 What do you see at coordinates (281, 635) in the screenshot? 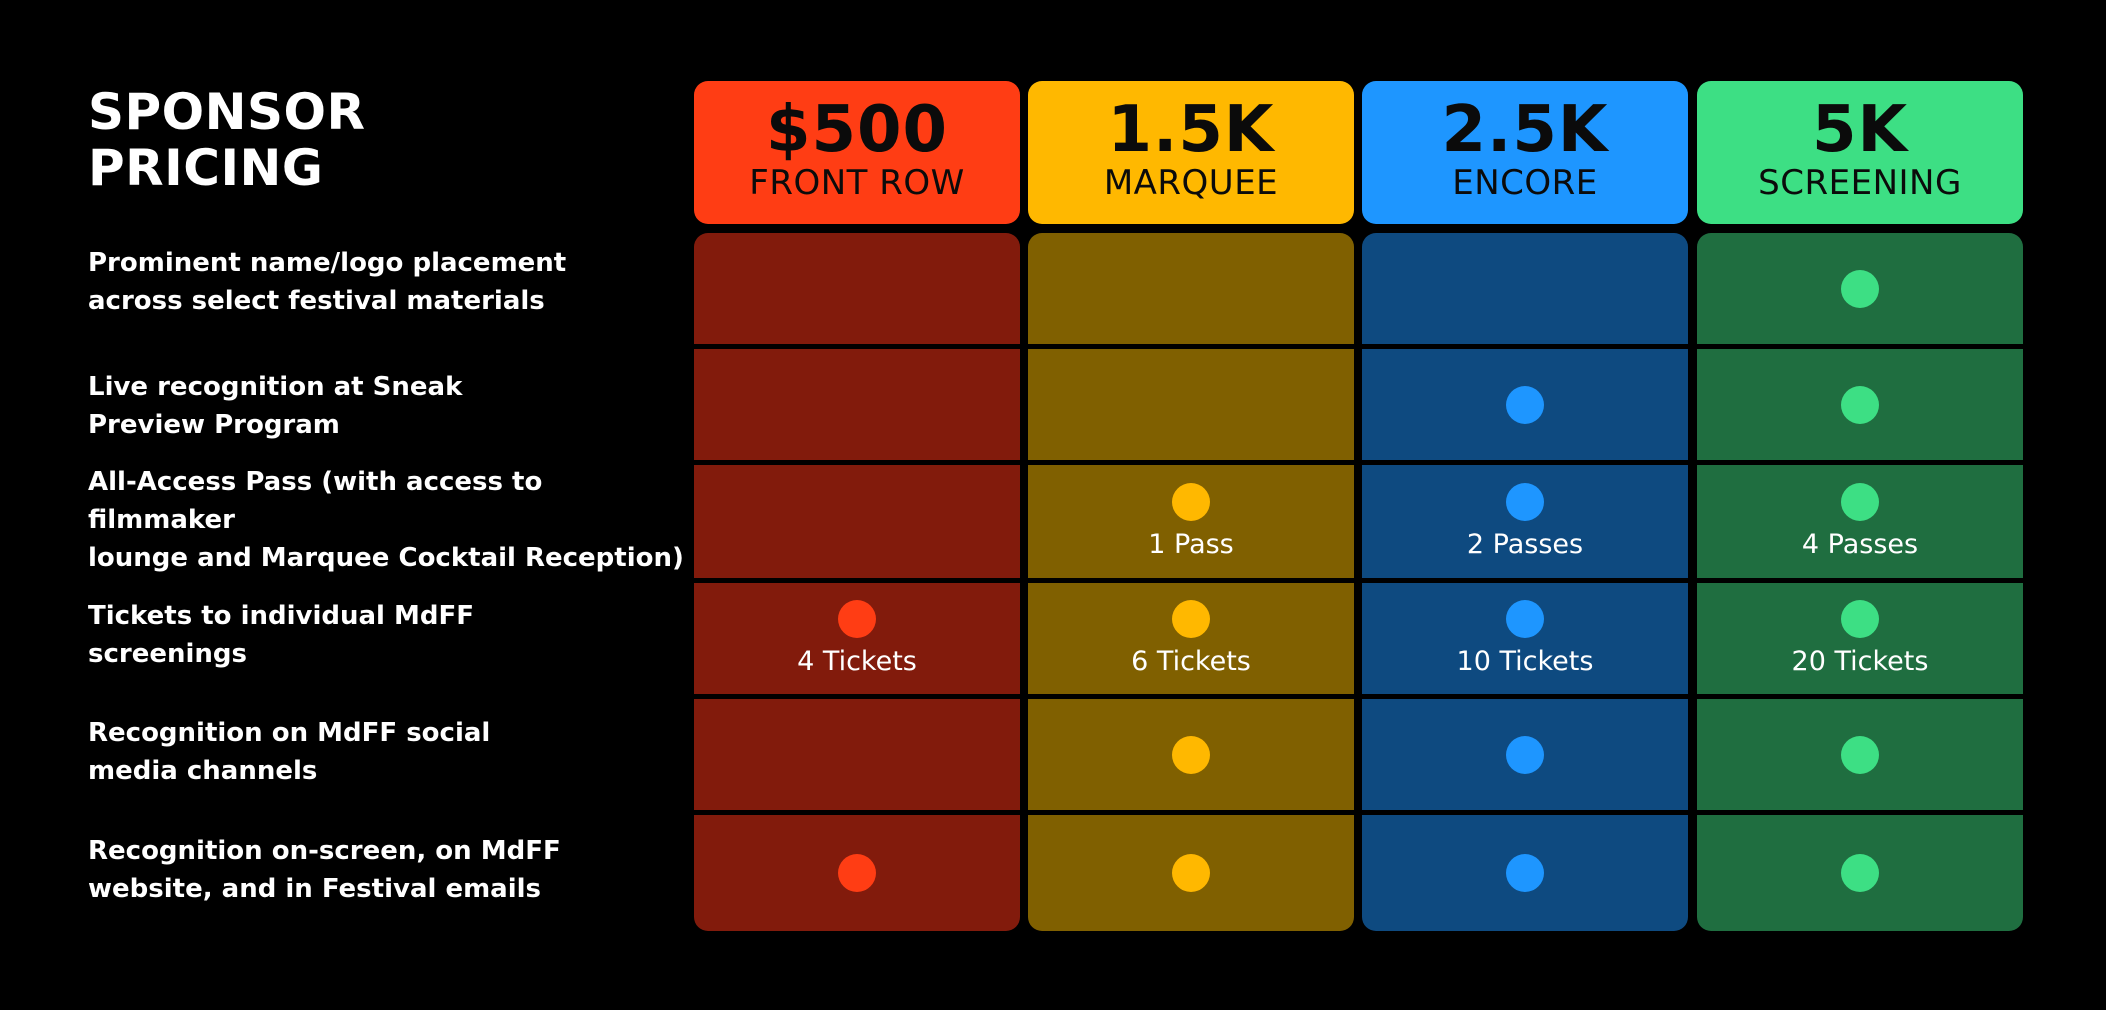
I see `feature-label: Tickets to individual MdFF screenings` at bounding box center [281, 635].